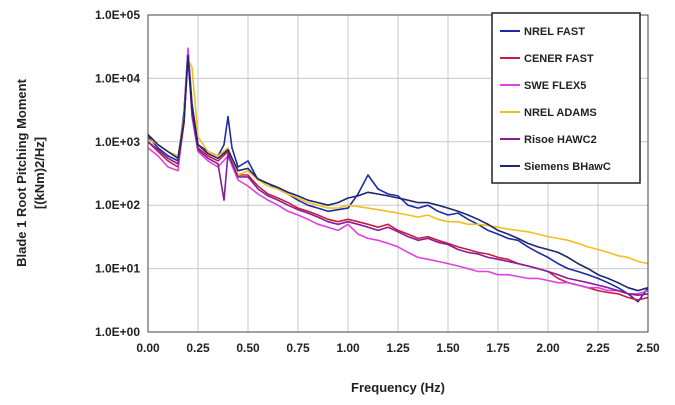 This screenshot has width=675, height=405. I want to click on x-tick-label: 2.25, so click(598, 348).